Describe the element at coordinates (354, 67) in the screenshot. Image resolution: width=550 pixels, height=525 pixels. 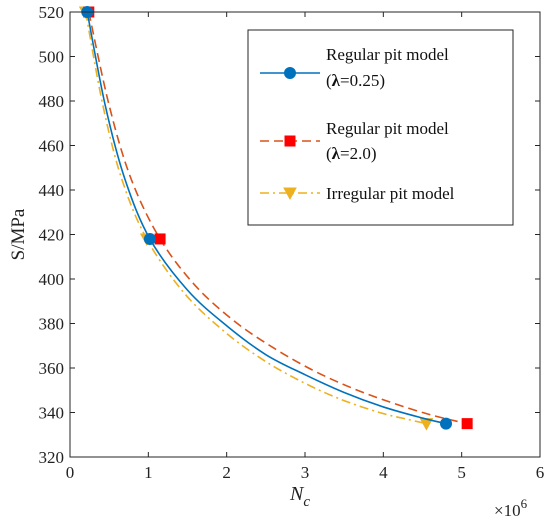
I see `legend-entry-0: Regular pit model (λ=0.25)` at that location.